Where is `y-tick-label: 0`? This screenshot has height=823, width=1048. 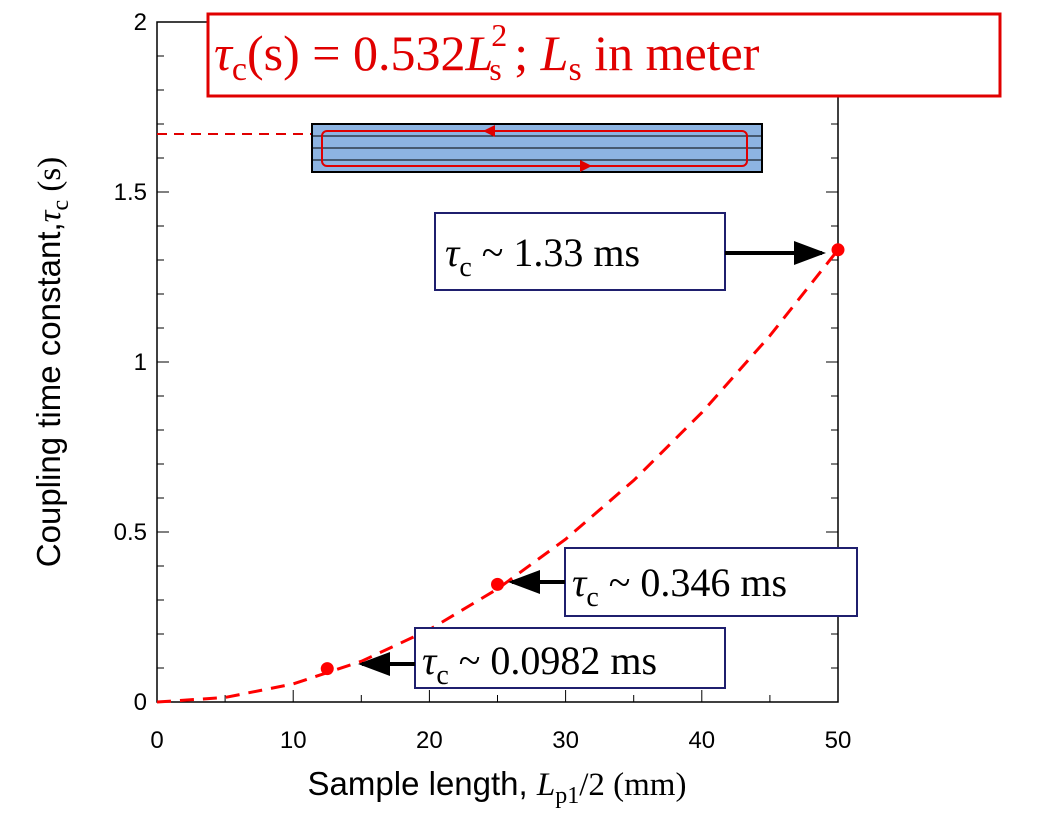
y-tick-label: 0 is located at coordinates (140, 702).